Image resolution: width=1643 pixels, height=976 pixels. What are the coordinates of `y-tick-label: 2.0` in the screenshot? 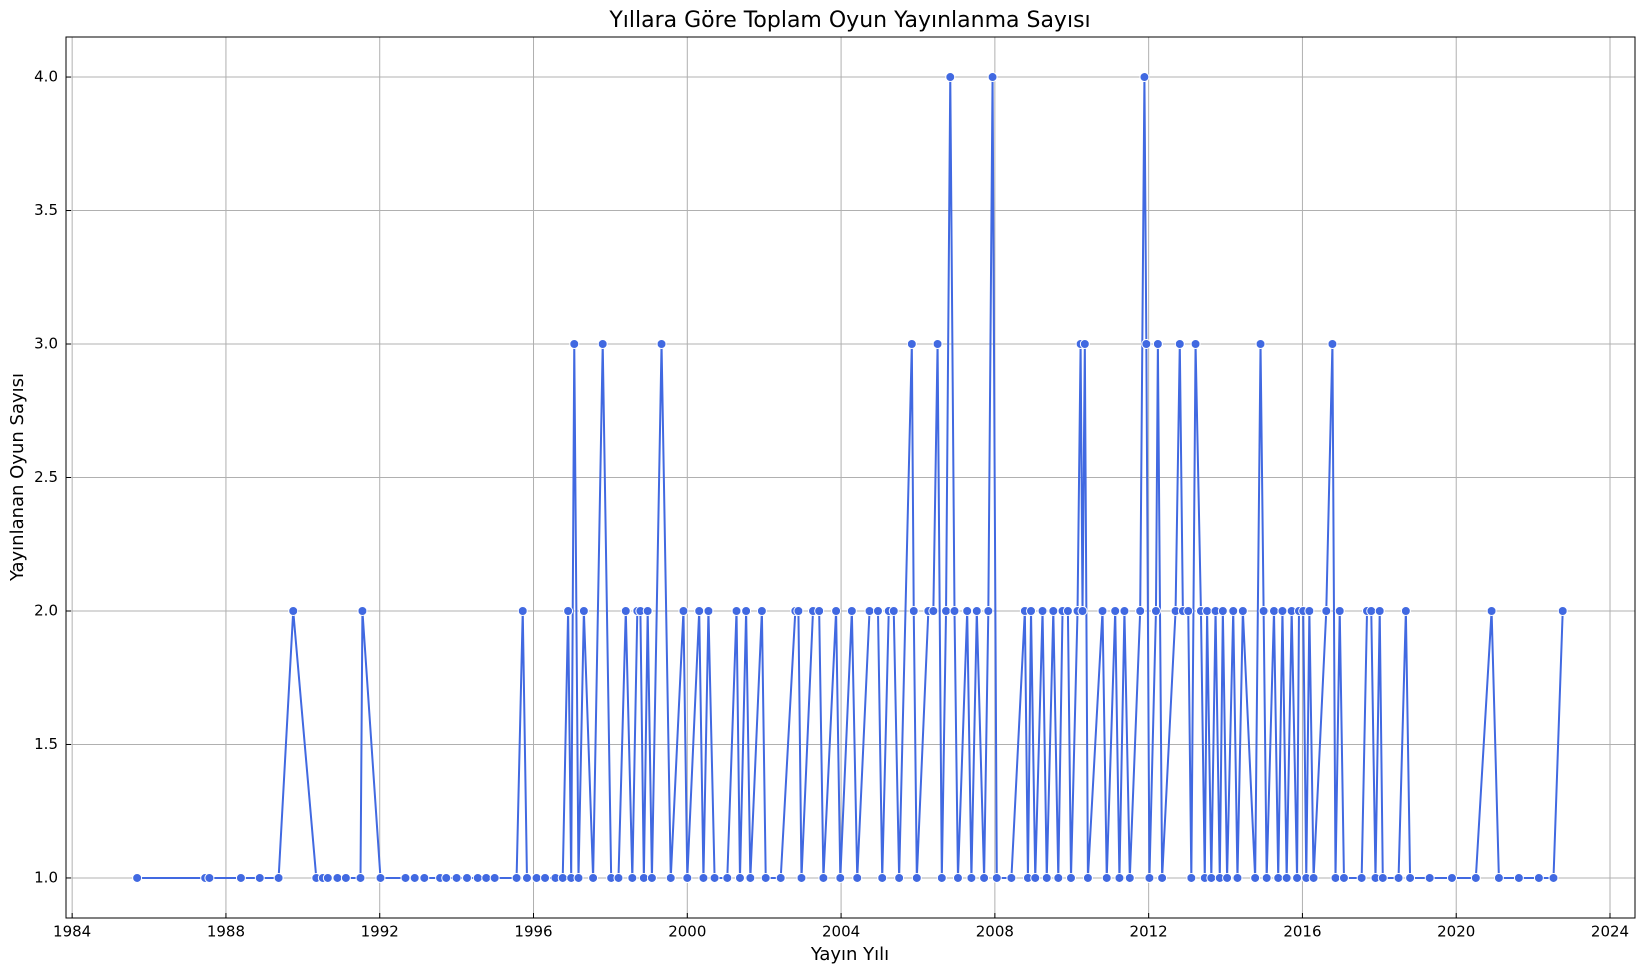 It's located at (46, 610).